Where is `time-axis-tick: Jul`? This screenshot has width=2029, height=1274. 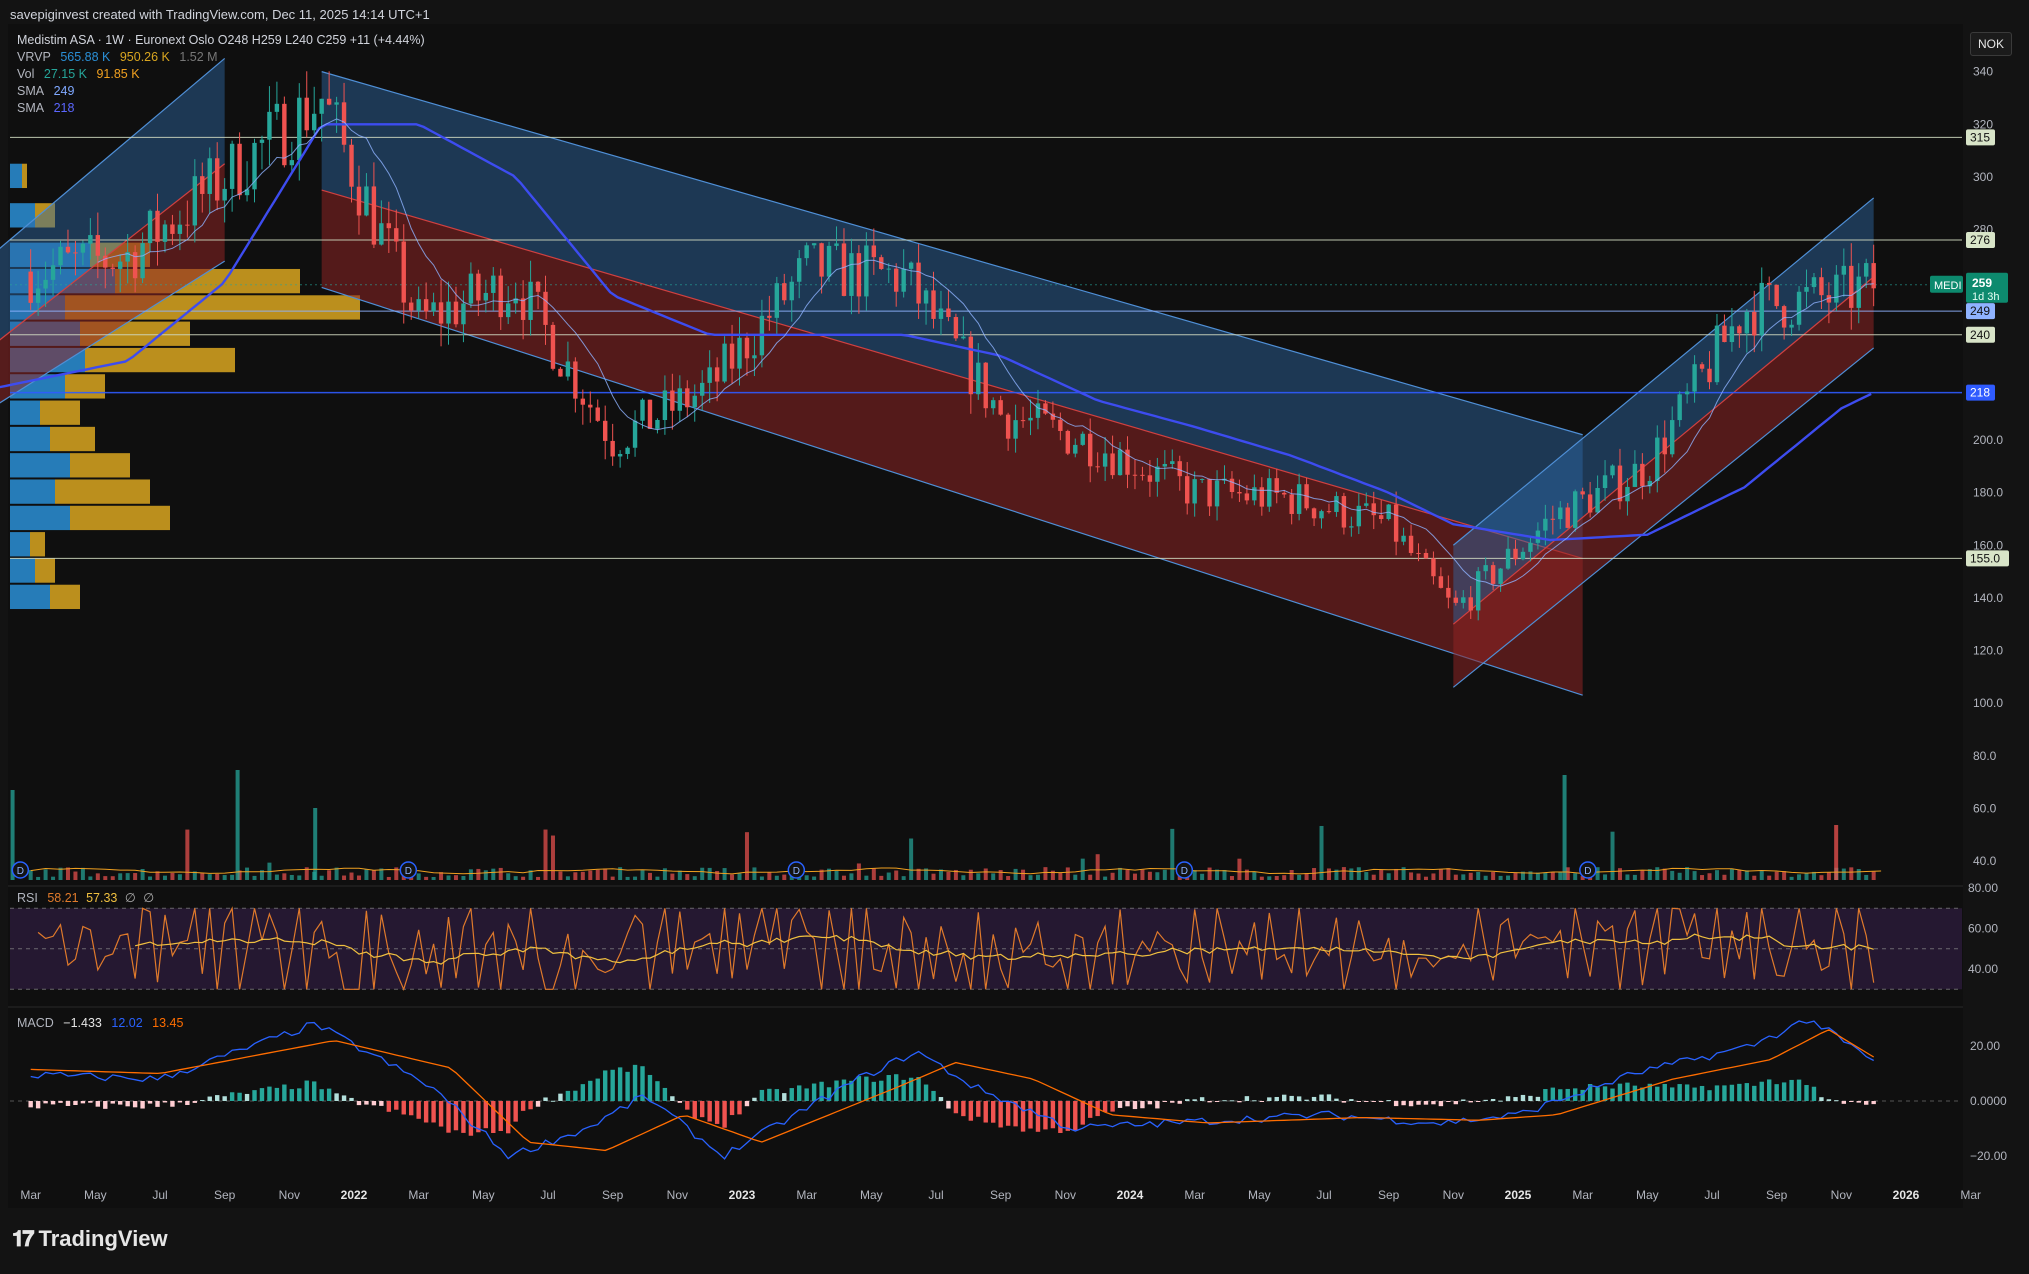 time-axis-tick: Jul is located at coordinates (935, 1195).